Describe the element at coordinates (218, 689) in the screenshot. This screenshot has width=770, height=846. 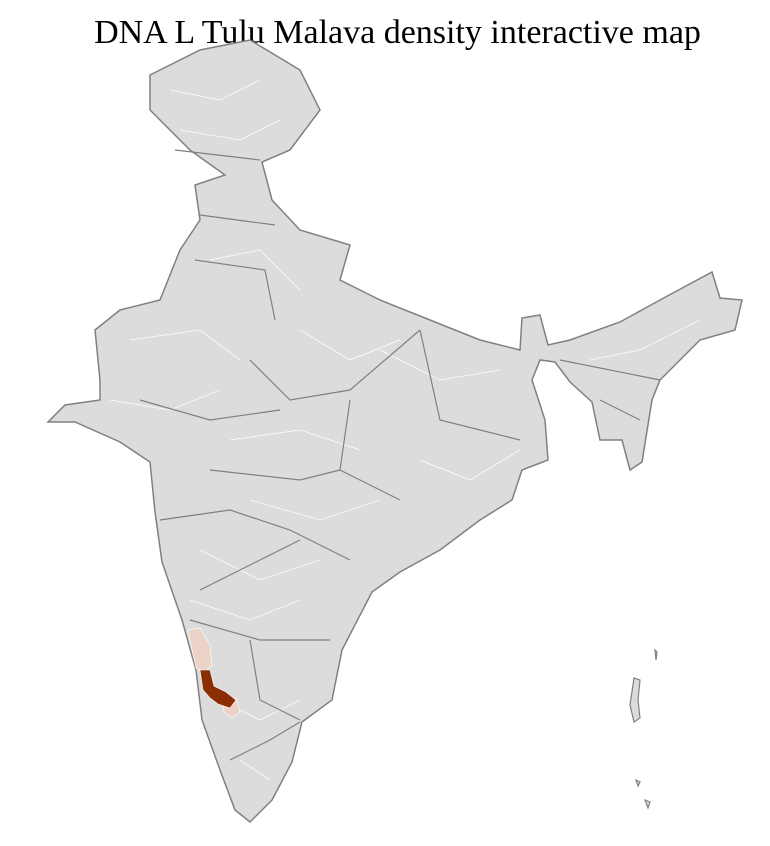
I see `region-high-density` at that location.